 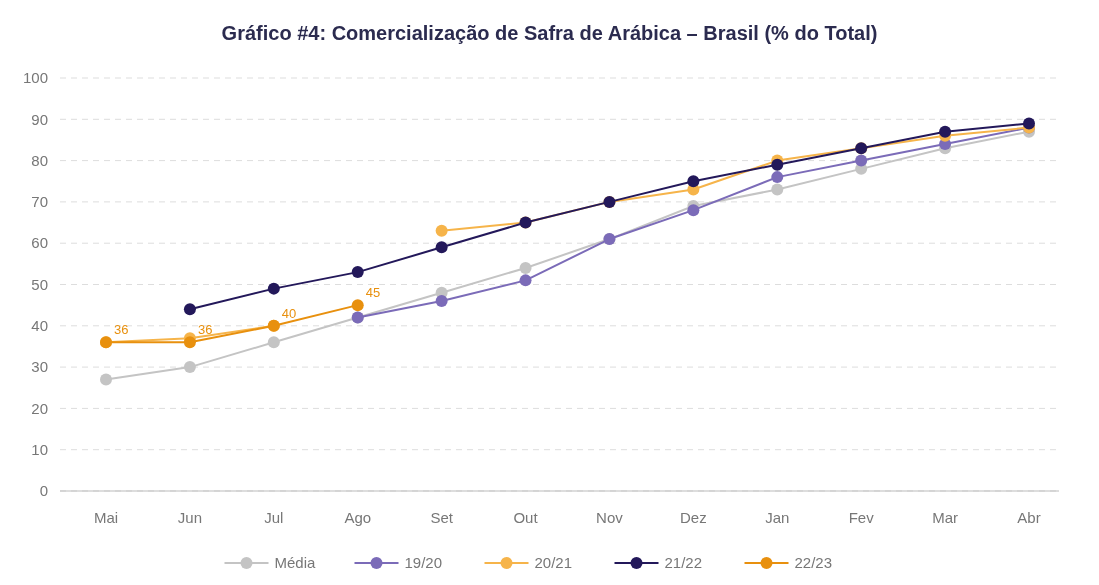 I want to click on x-tick-label: Dez, so click(x=693, y=517).